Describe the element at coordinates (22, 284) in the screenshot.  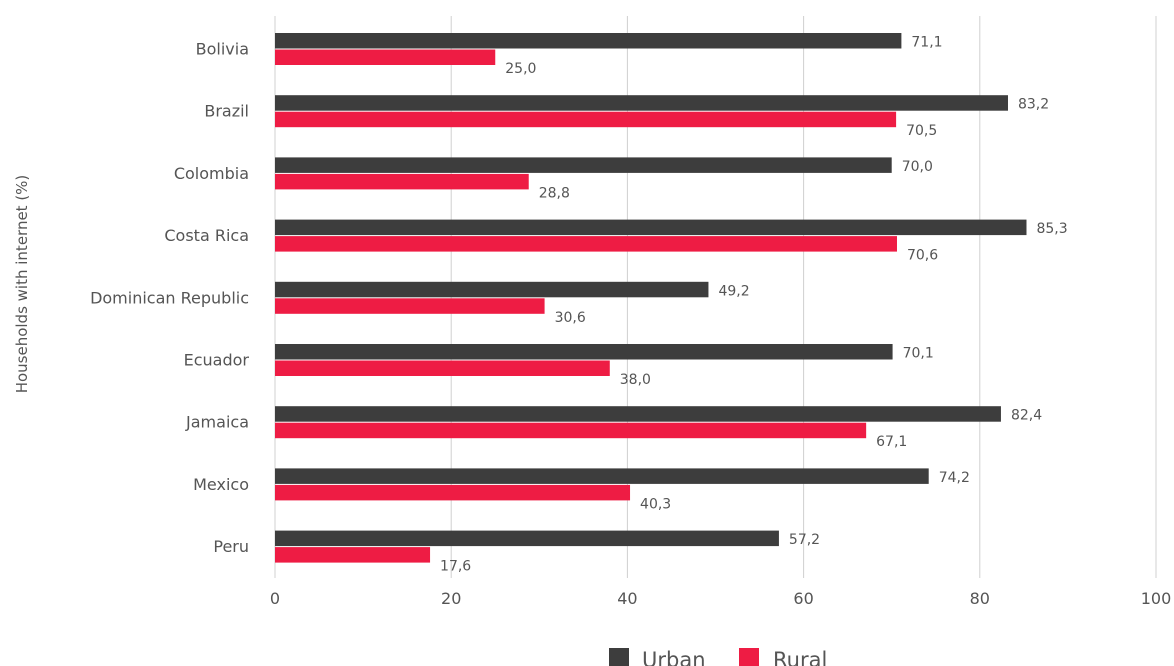
I see `y-axis-title: Households with internet (%)` at that location.